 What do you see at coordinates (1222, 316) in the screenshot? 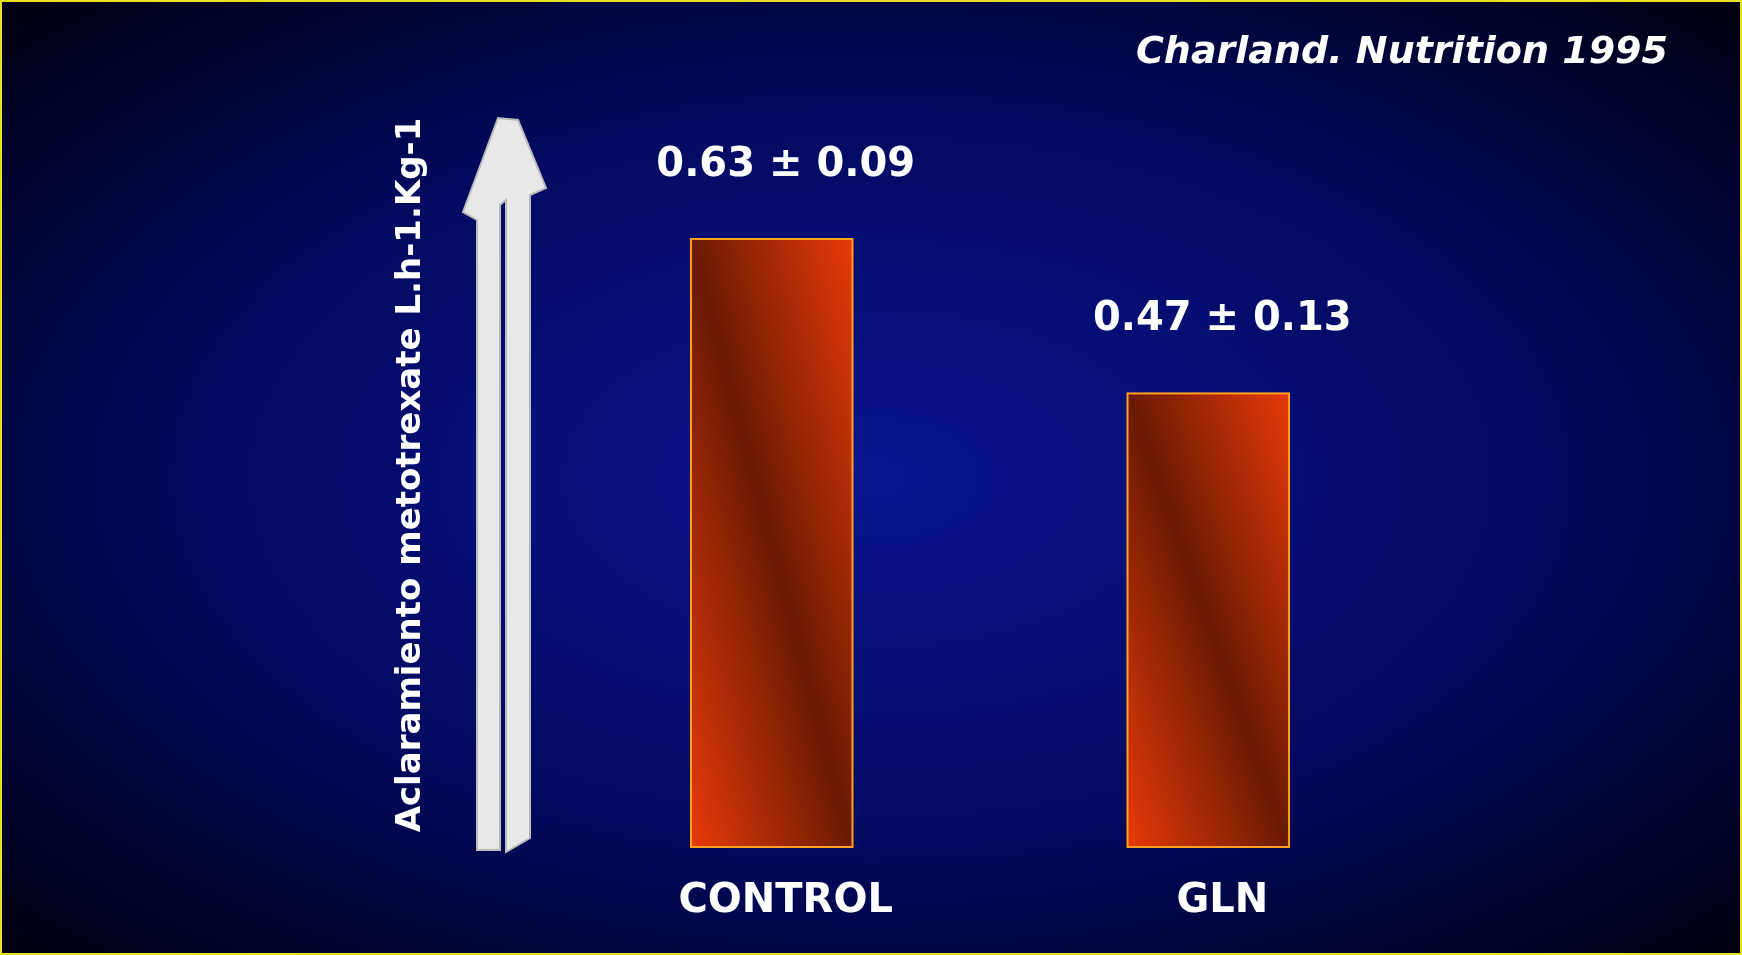
I see `data-label: 0.47 ± 0.13` at bounding box center [1222, 316].